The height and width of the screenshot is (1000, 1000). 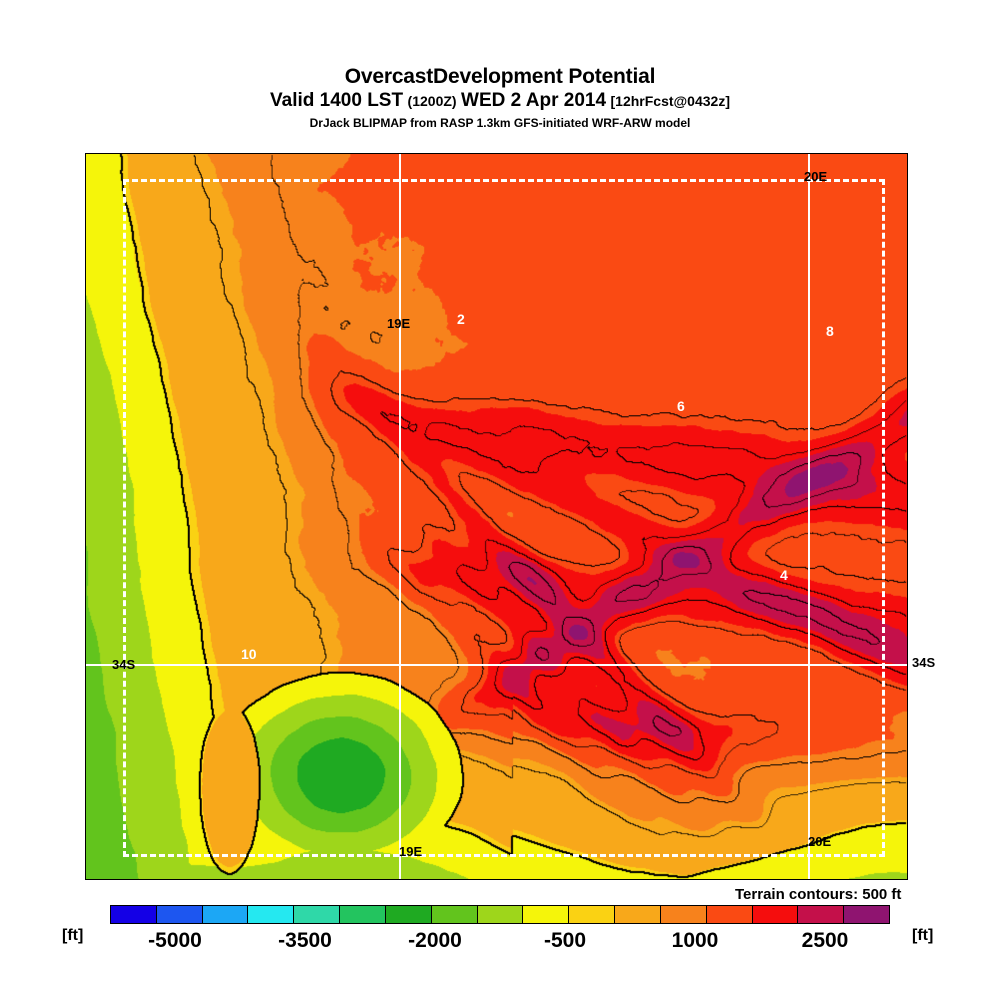 What do you see at coordinates (830, 331) in the screenshot?
I see `contour-label-8: 8` at bounding box center [830, 331].